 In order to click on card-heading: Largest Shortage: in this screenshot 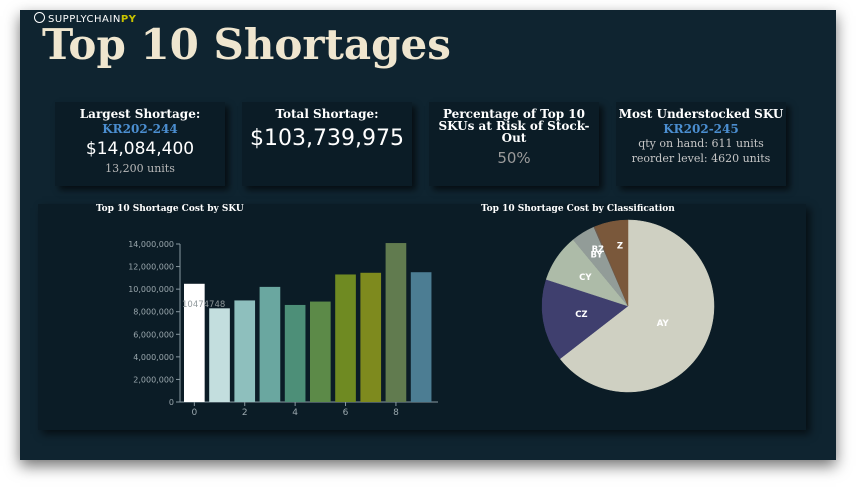, I will do `click(140, 114)`.